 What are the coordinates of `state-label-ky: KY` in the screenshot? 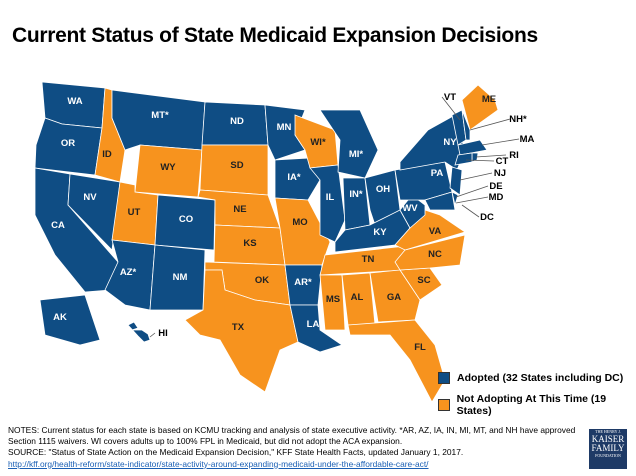 It's located at (380, 232).